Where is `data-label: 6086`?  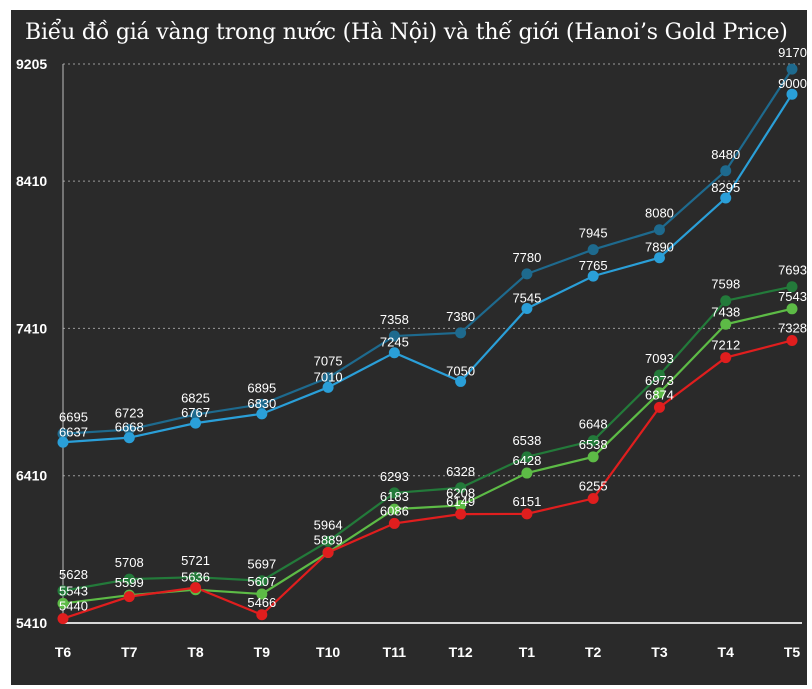
data-label: 6086 is located at coordinates (394, 510).